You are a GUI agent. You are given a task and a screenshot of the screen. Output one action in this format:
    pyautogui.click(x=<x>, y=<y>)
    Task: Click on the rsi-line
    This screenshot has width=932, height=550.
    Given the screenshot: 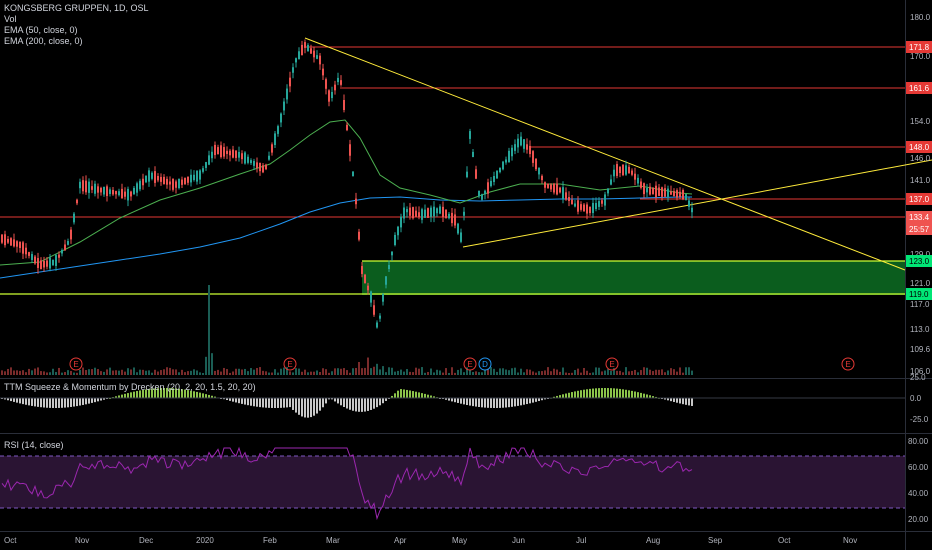 What is the action you would take?
    pyautogui.click(x=347, y=483)
    